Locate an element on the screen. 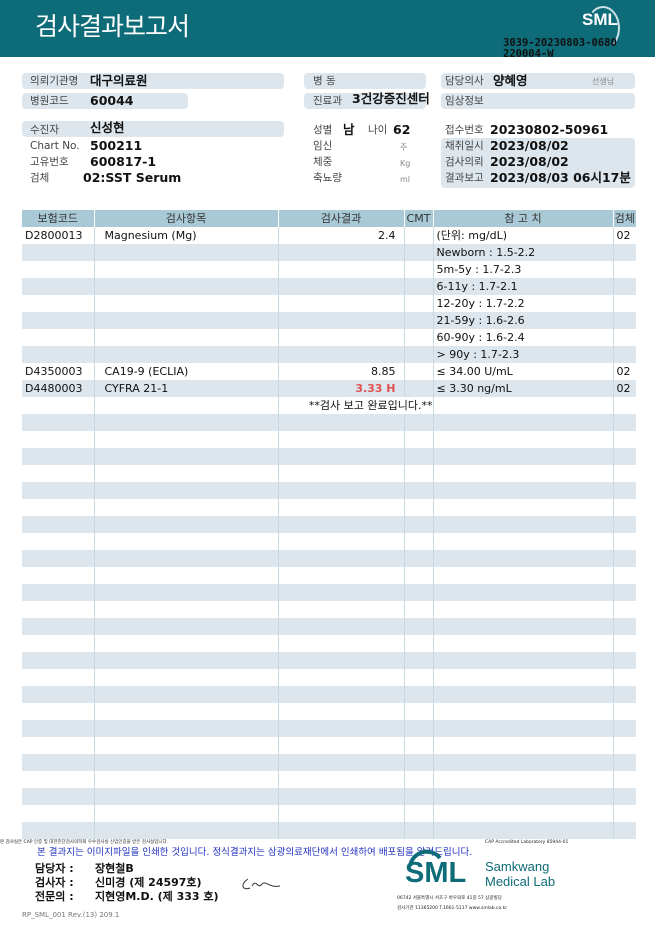 Image resolution: width=655 pixels, height=925 pixels. collect-value: 2023/08/02 is located at coordinates (529, 145).